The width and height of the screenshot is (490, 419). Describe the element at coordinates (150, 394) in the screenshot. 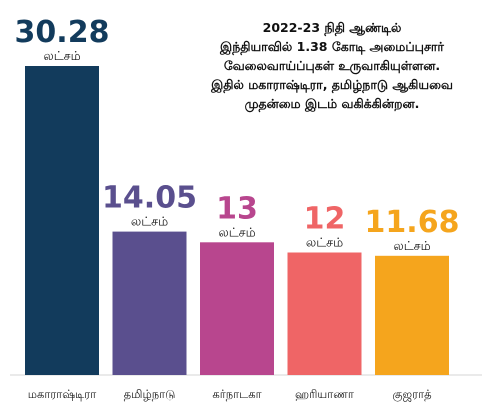

I see `category-label: தமிழ்நாடு` at that location.